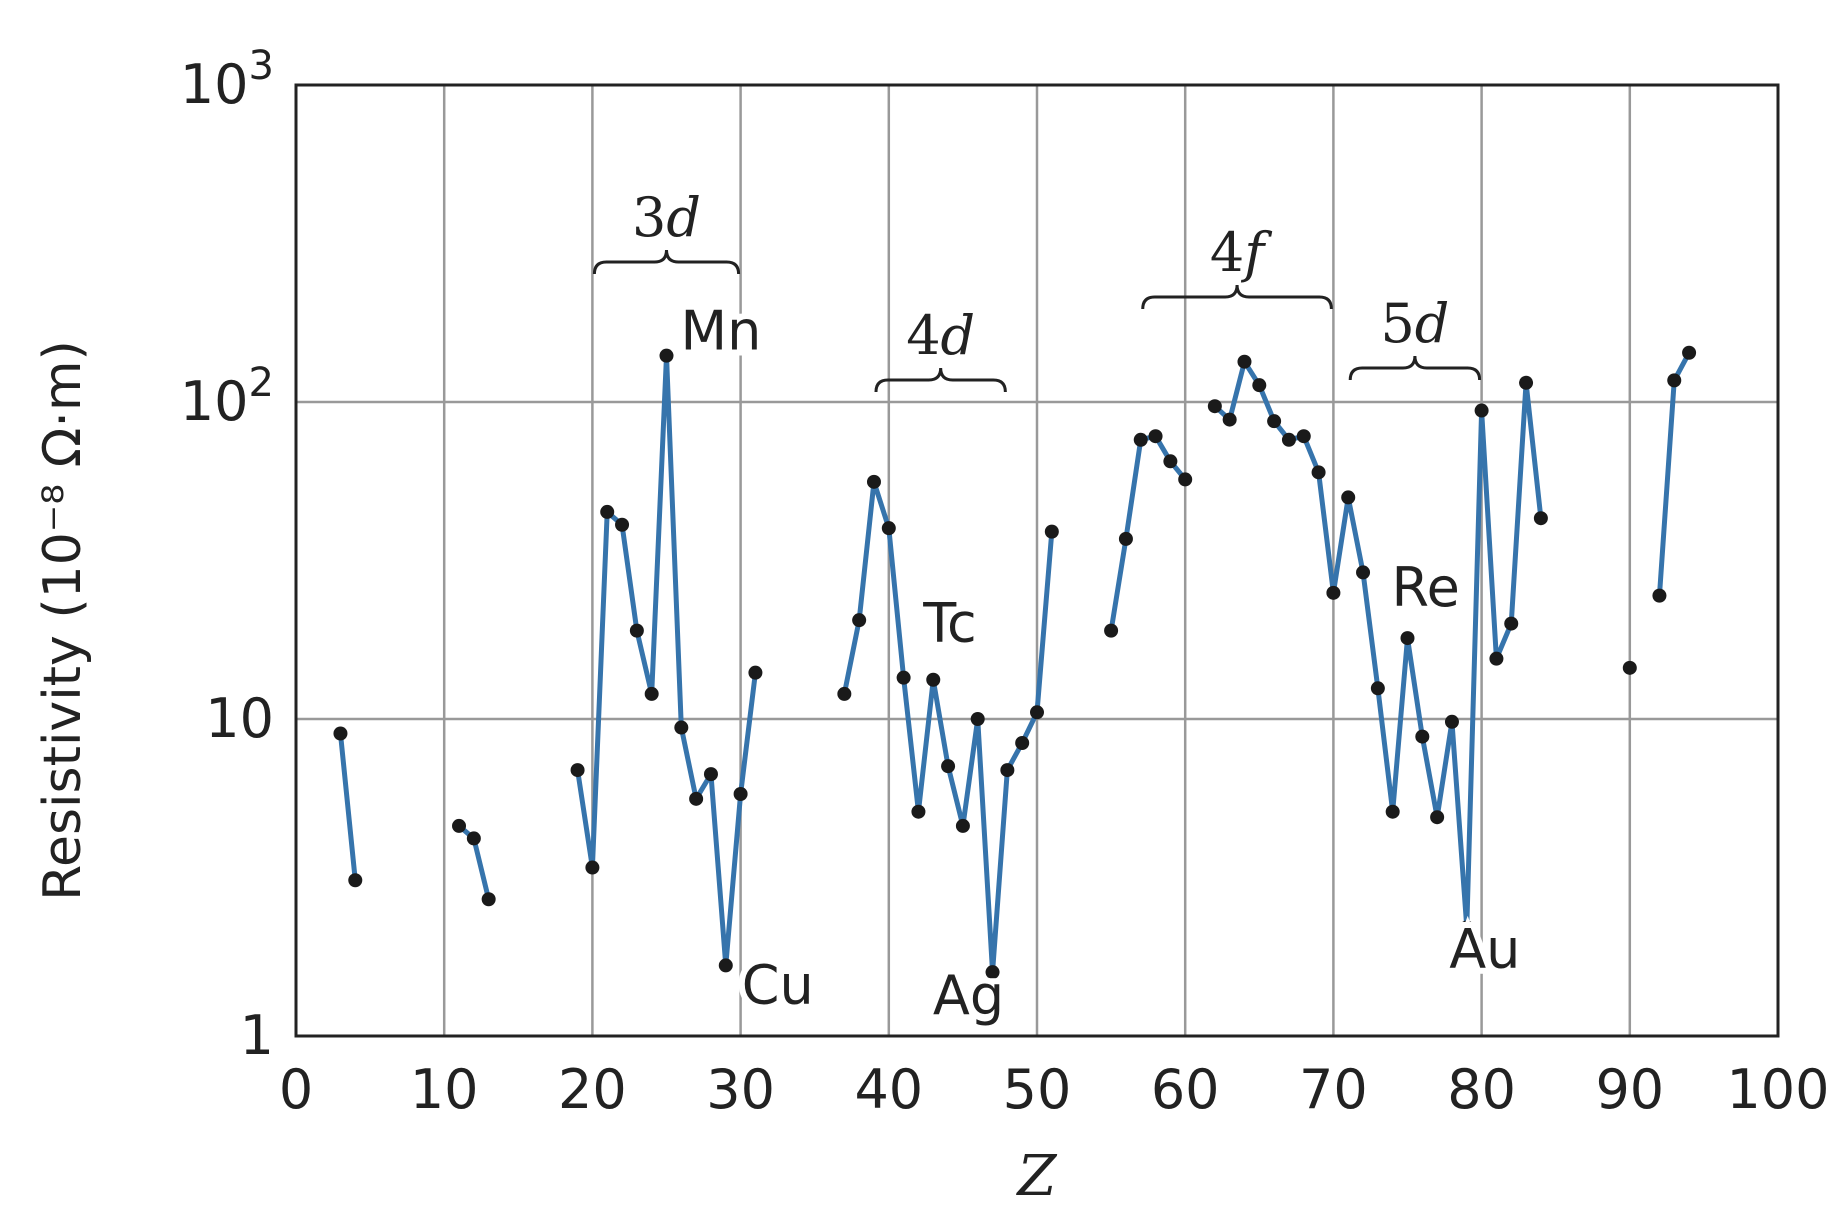 The width and height of the screenshot is (1848, 1226). I want to click on x-tick-label: 90, so click(1629, 1089).